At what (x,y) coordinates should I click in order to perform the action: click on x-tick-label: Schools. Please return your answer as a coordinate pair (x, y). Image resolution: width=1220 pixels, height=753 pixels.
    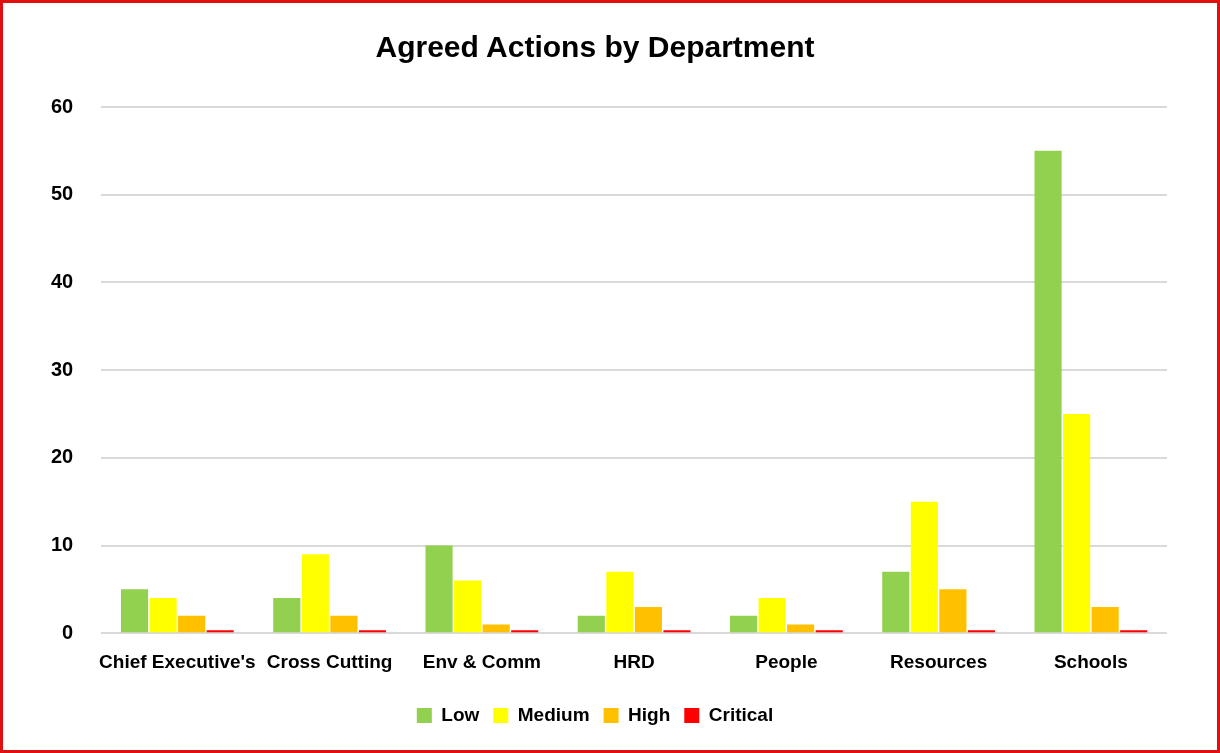
    Looking at the image, I should click on (1090, 661).